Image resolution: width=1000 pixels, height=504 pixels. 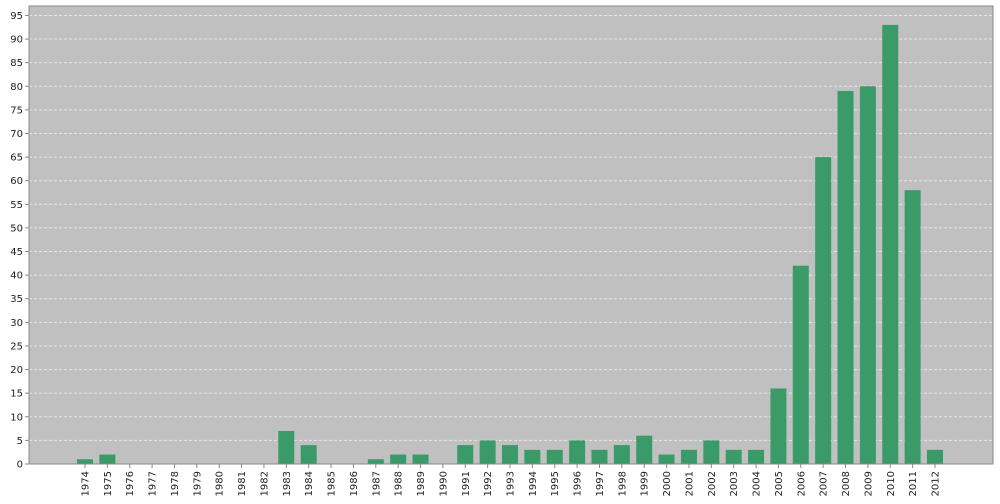 I want to click on y-tick-label: 15, so click(x=16, y=394).